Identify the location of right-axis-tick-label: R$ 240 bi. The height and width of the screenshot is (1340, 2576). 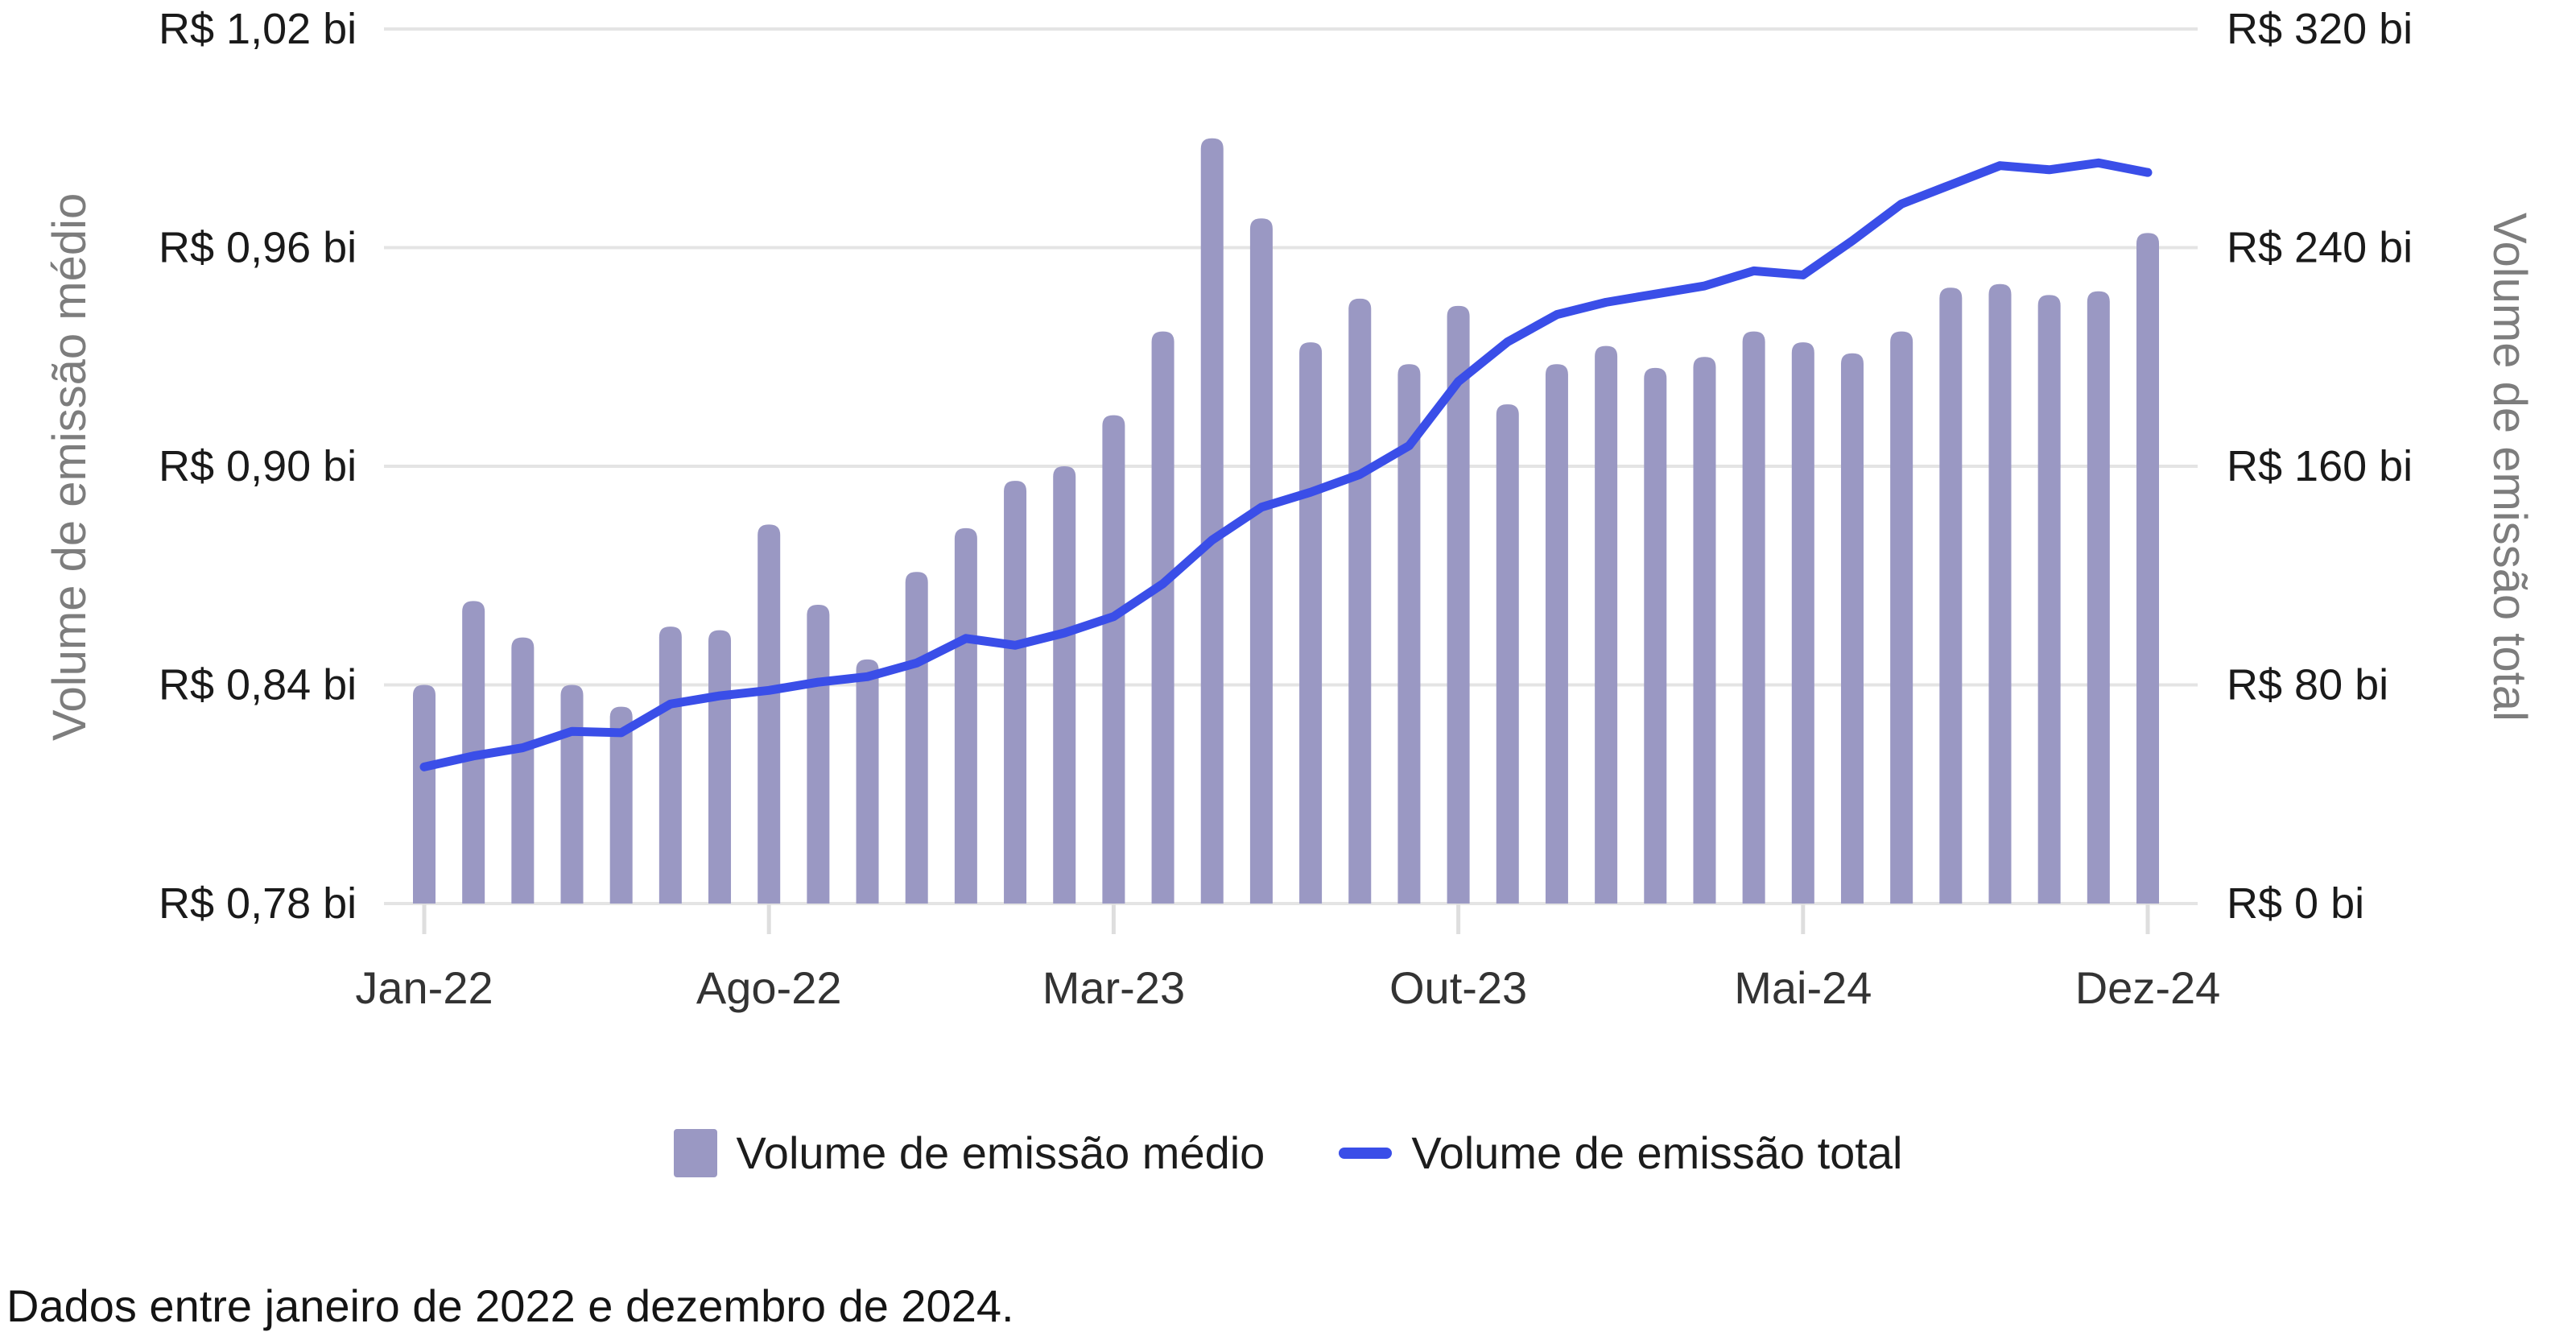
(2320, 248).